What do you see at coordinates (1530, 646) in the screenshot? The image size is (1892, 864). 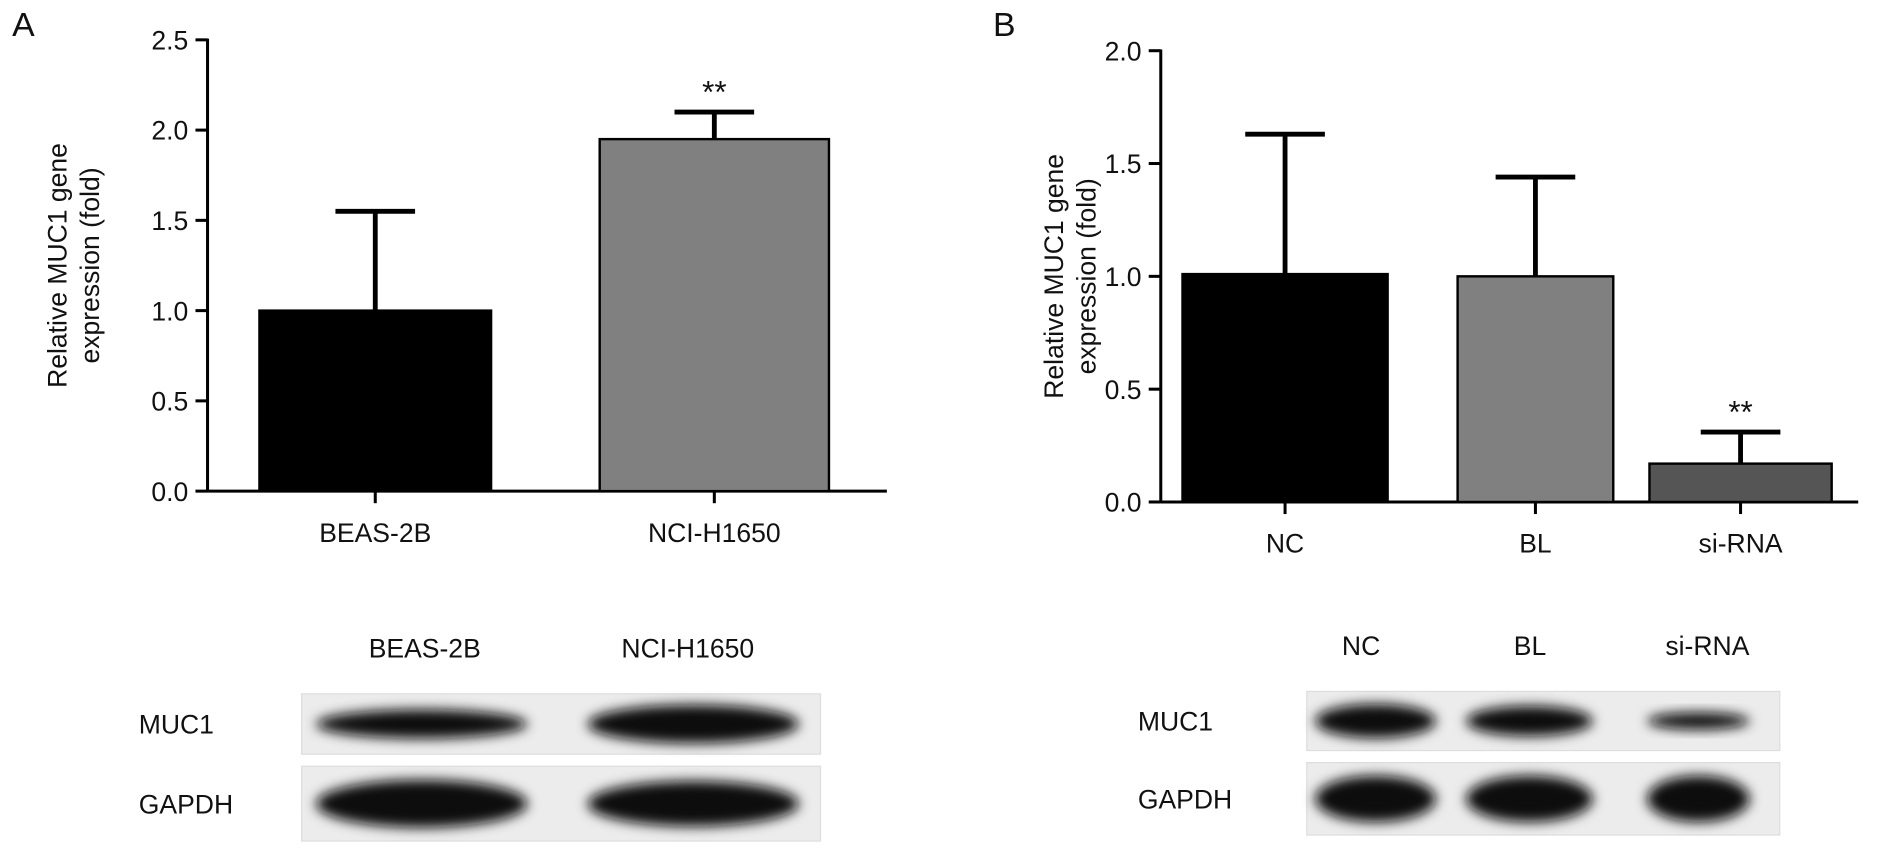 I see `blot-lane-label: BL` at bounding box center [1530, 646].